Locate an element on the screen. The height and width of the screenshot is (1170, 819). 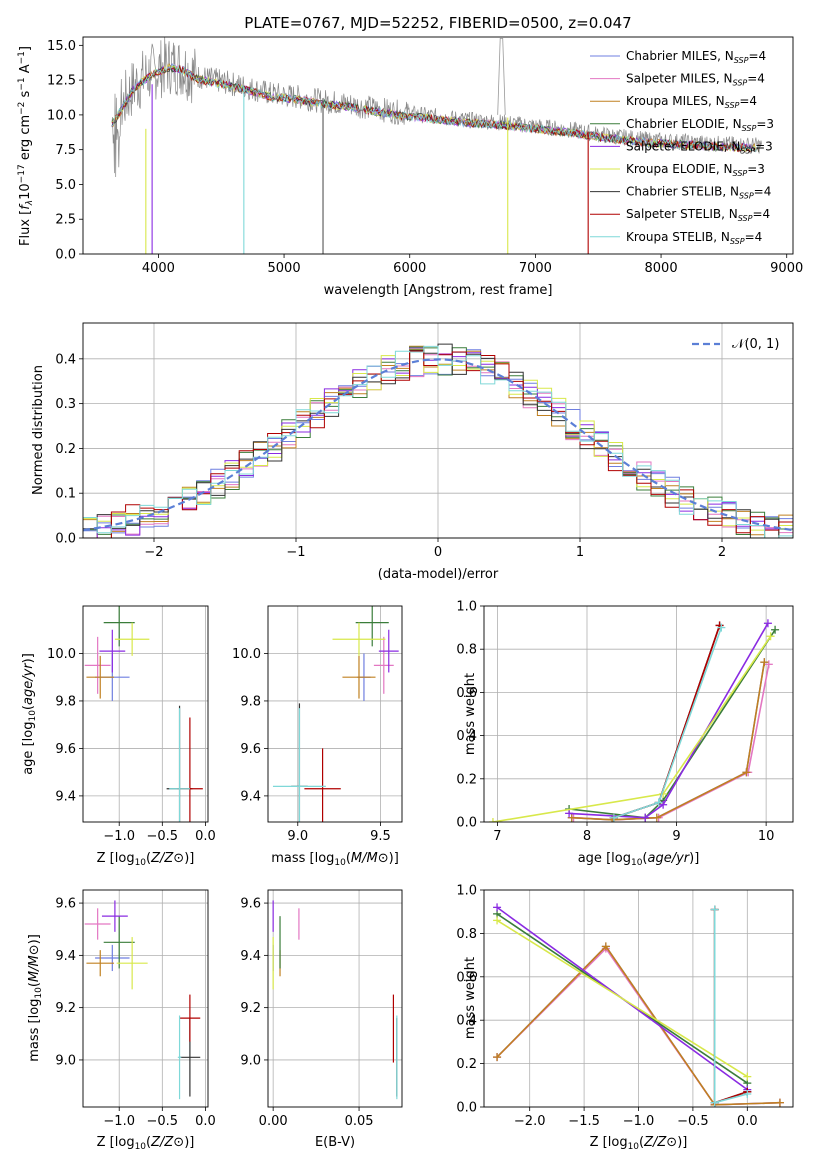
x-tick-label: −1.0 is located at coordinates (119, 1121).